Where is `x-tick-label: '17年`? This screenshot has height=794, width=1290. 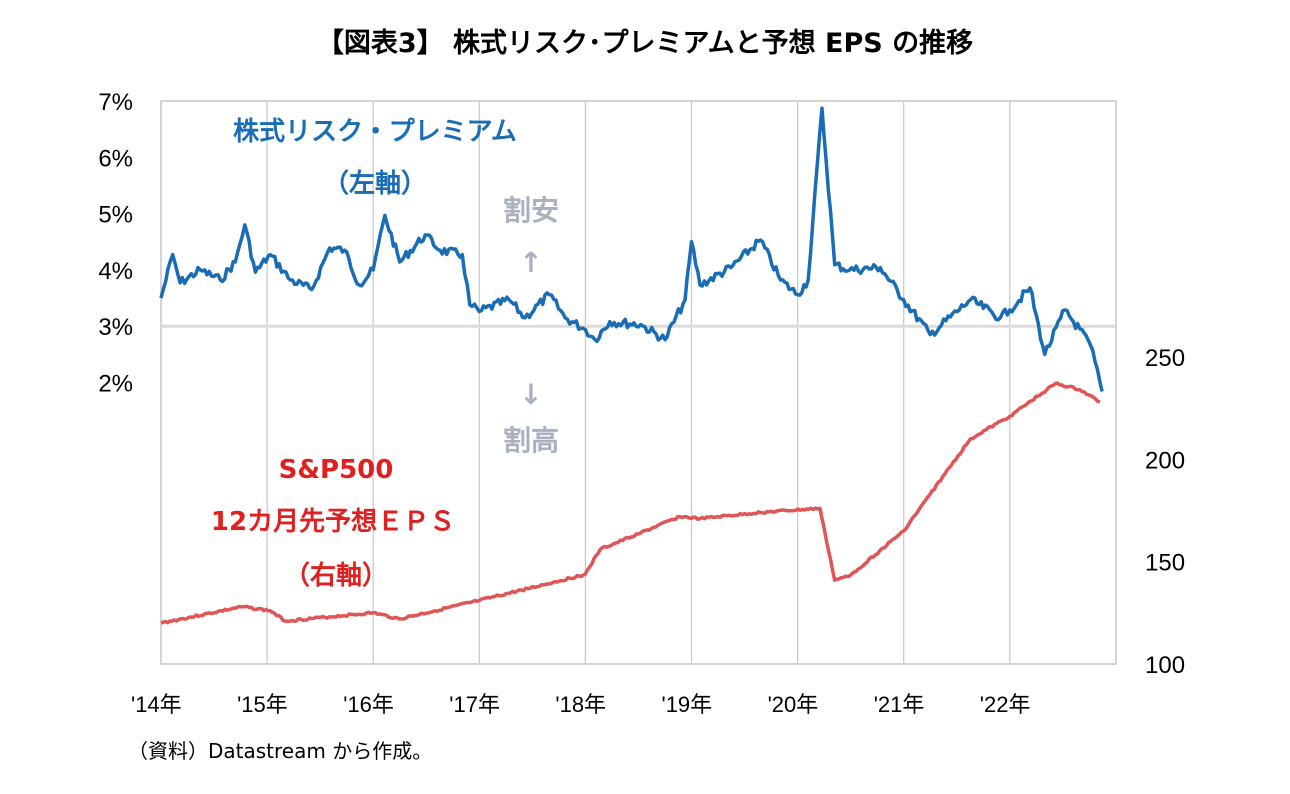 x-tick-label: '17年 is located at coordinates (474, 704).